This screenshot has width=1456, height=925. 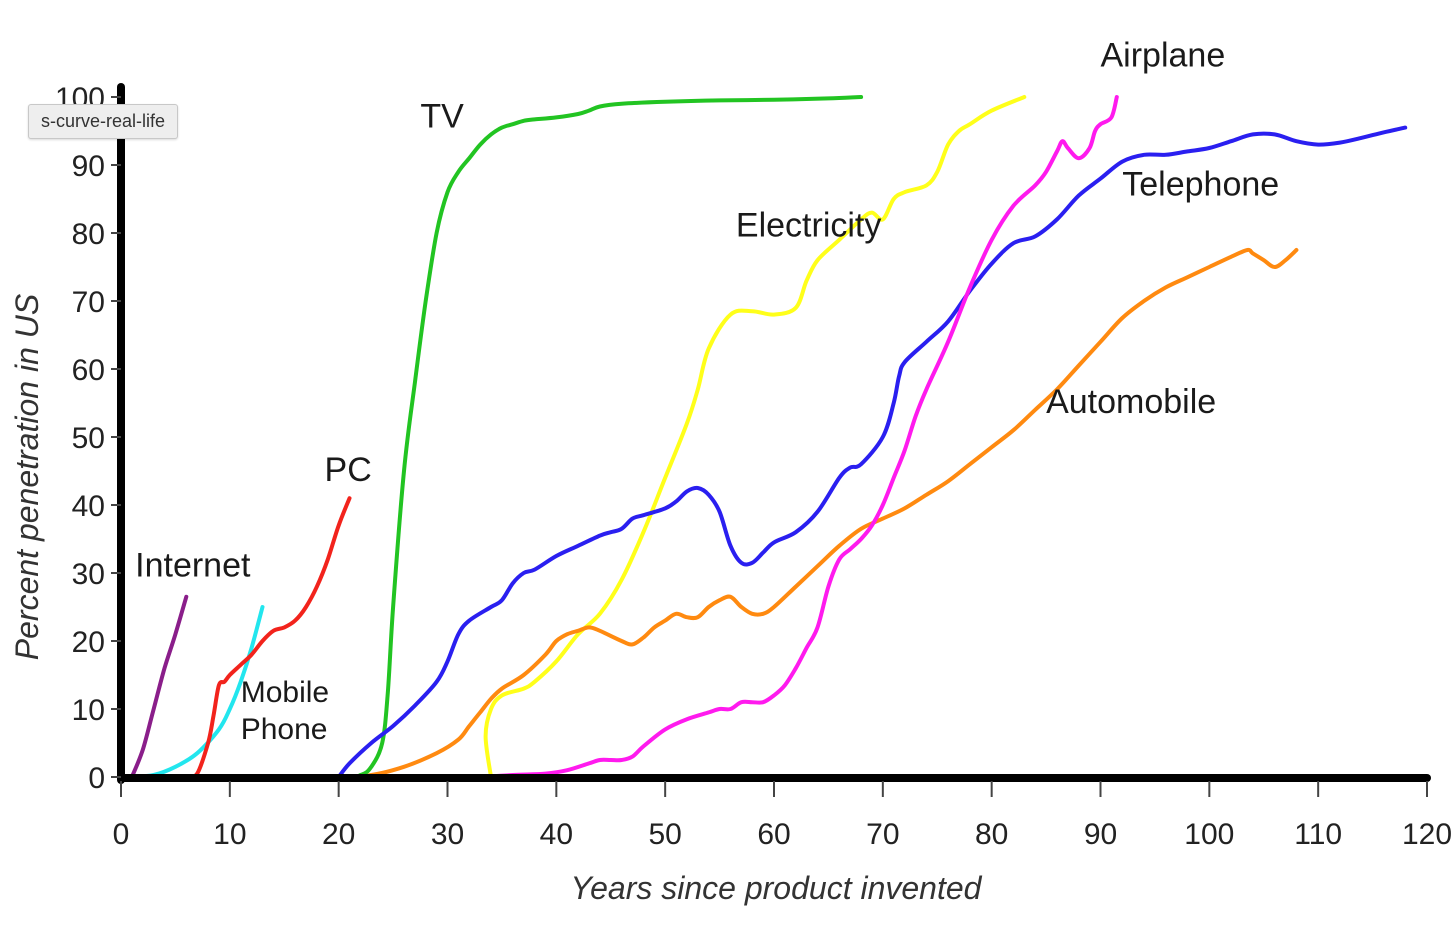 I want to click on y-tick-label: 90, so click(x=88, y=166).